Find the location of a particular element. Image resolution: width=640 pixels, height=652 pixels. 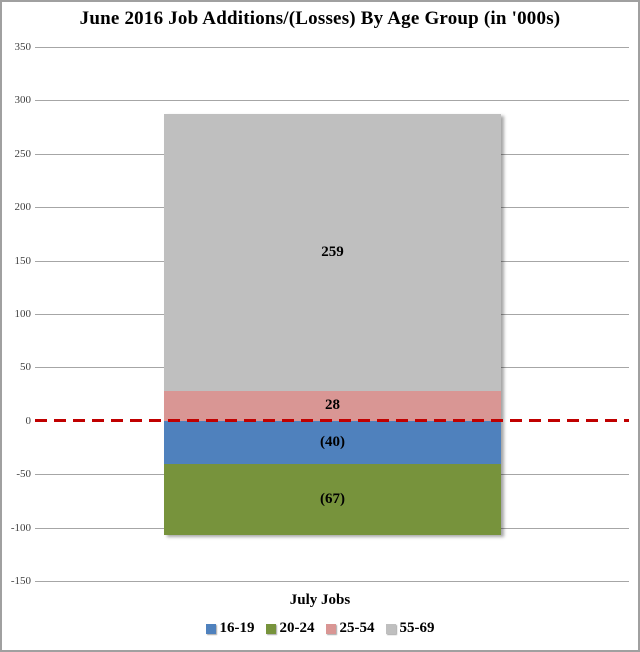

segment-data-label: (40) is located at coordinates (332, 441).